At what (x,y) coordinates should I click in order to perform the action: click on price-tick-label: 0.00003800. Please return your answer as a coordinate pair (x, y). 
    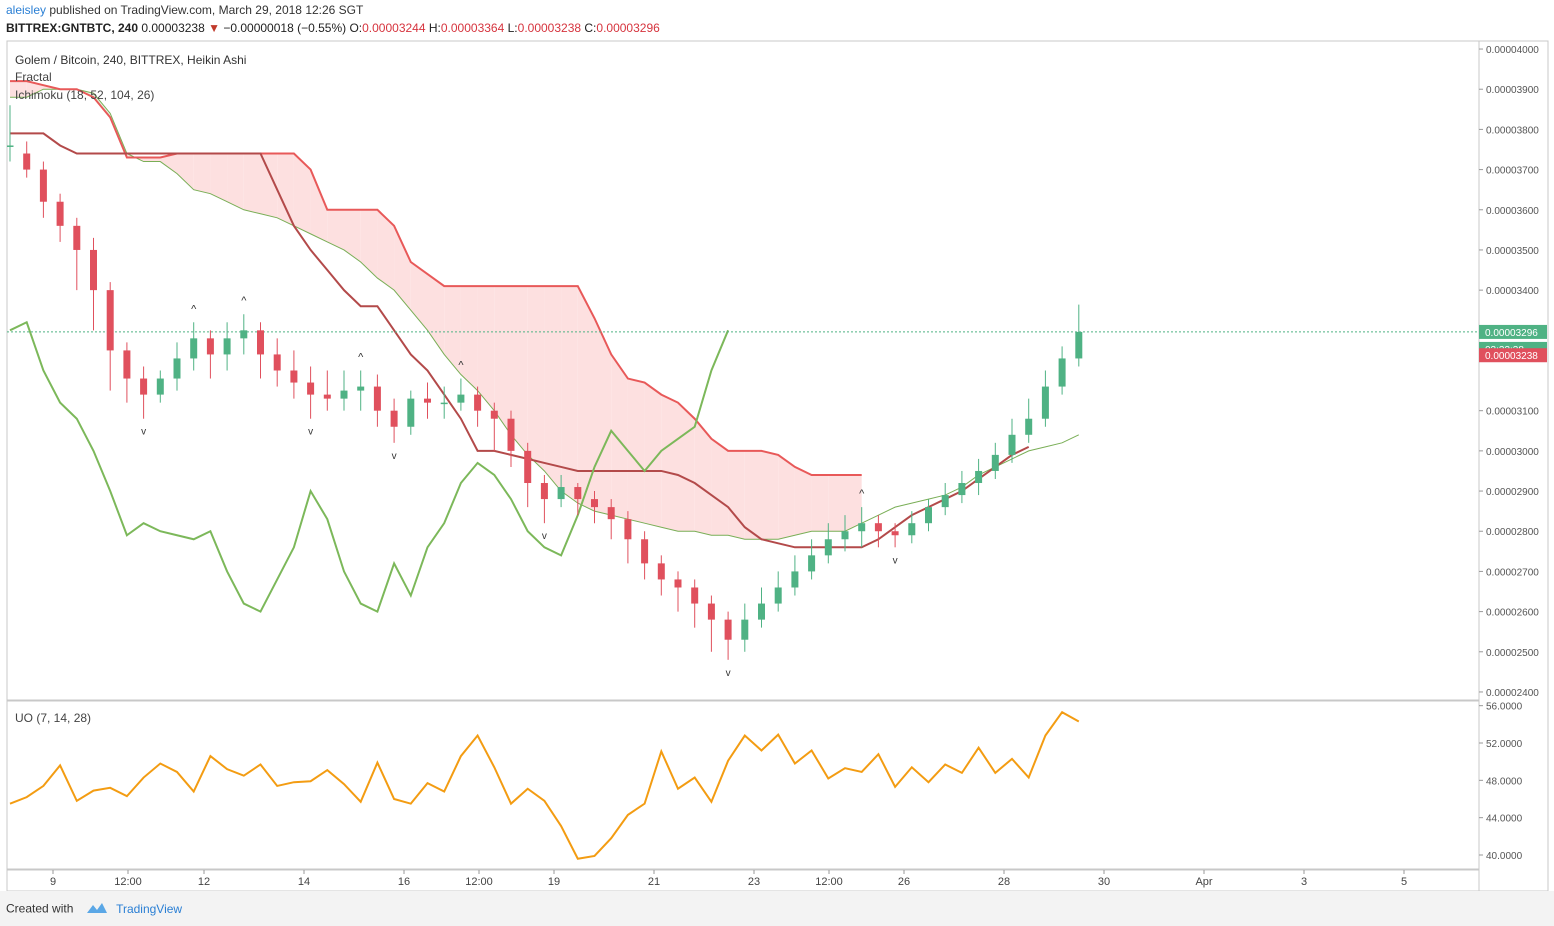
    Looking at the image, I should click on (1512, 130).